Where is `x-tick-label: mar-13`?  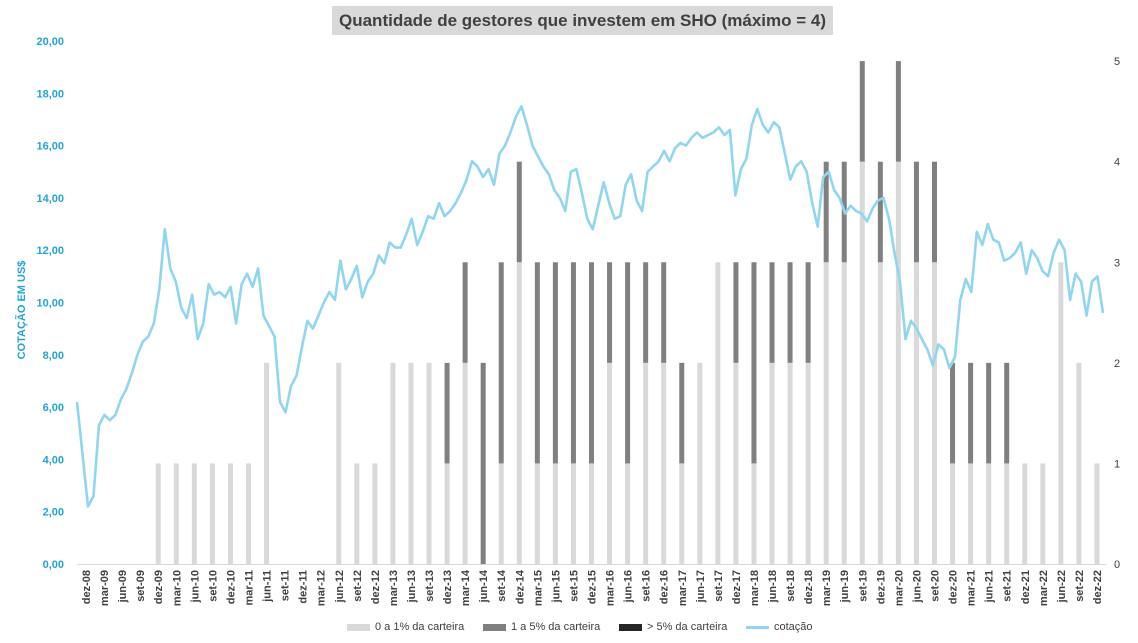
x-tick-label: mar-13 is located at coordinates (394, 588).